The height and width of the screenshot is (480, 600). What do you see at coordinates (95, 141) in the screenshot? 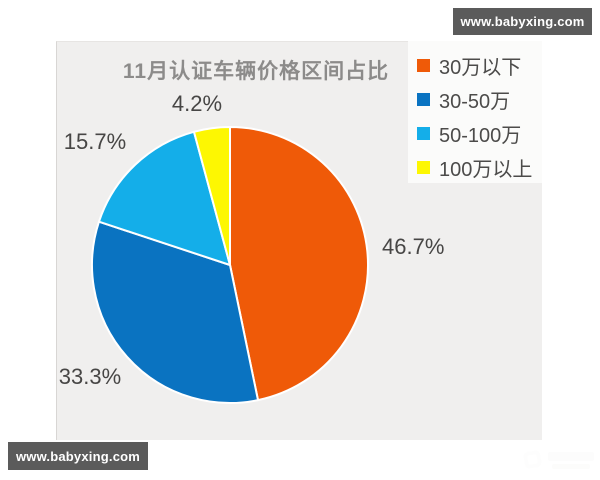
I see `pie-label-50-100w: 15.7%` at bounding box center [95, 141].